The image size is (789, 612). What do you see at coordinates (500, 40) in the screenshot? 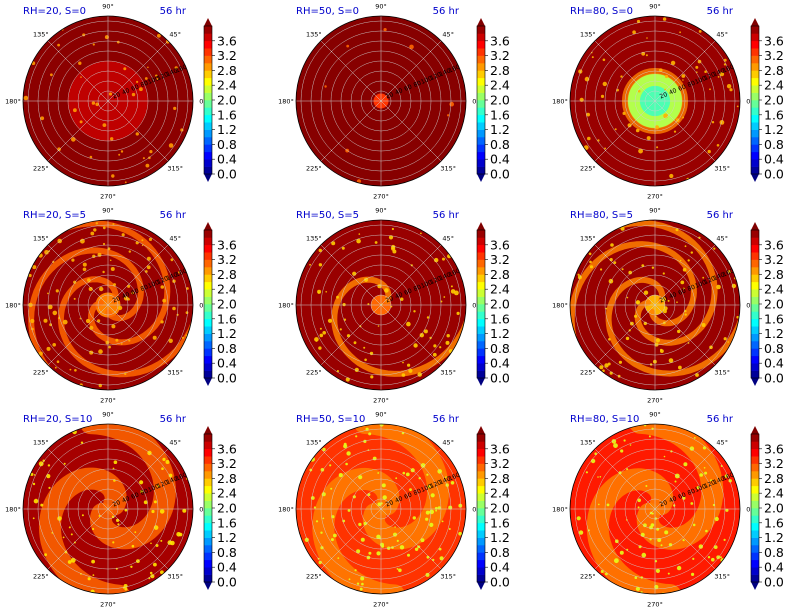
I see `colorbar-tick-label: 3.6` at bounding box center [500, 40].